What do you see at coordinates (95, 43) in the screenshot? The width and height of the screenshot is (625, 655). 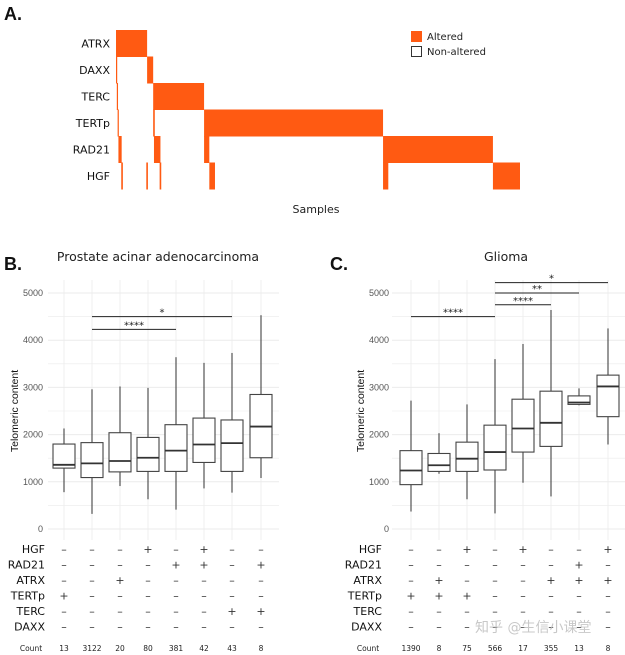 I see `gene-label-atrx: ATRX` at bounding box center [95, 43].